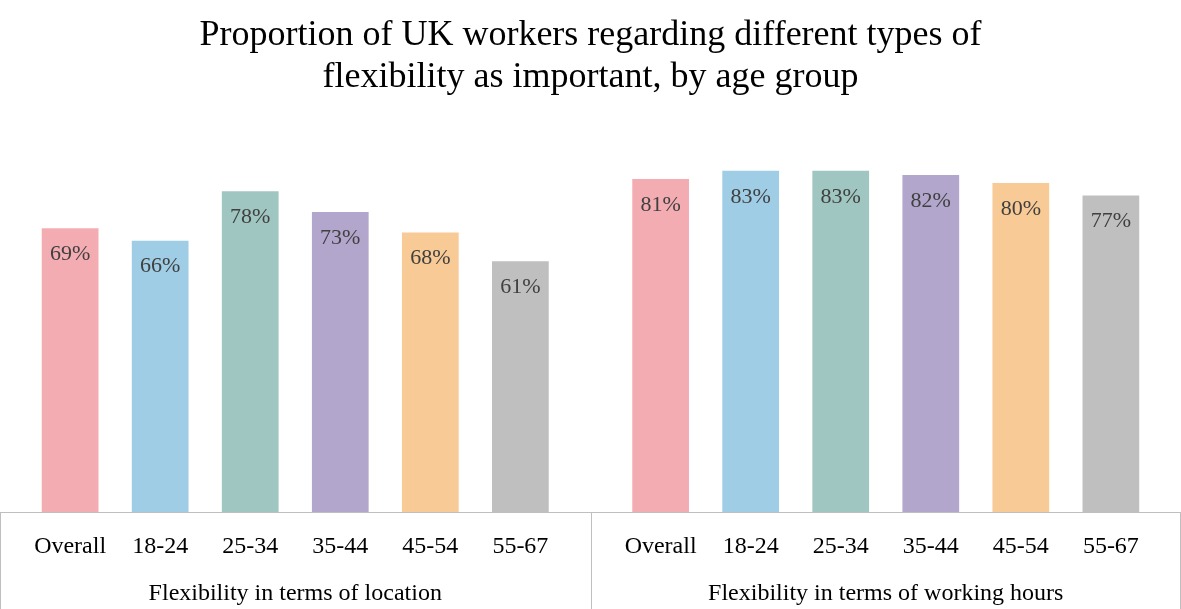 The width and height of the screenshot is (1181, 609). I want to click on data-label: 77%, so click(1111, 220).